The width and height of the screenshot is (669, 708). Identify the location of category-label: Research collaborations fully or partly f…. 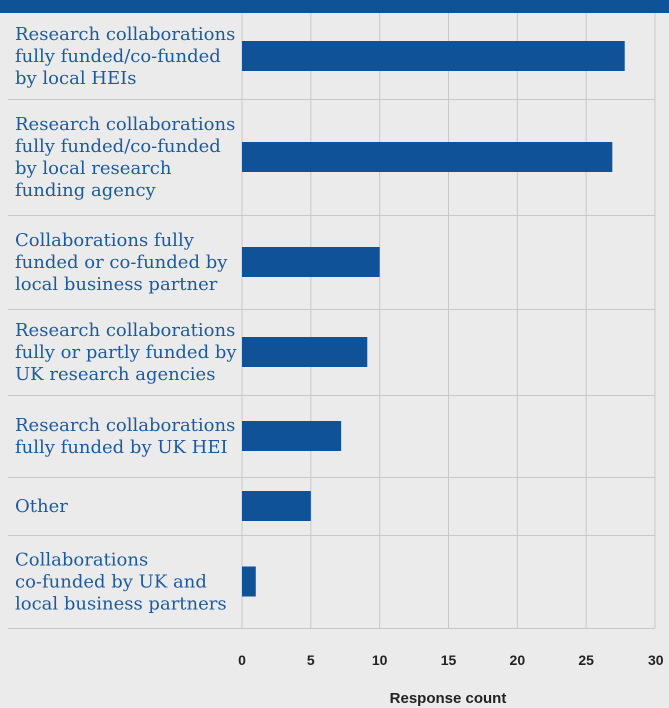
(126, 352).